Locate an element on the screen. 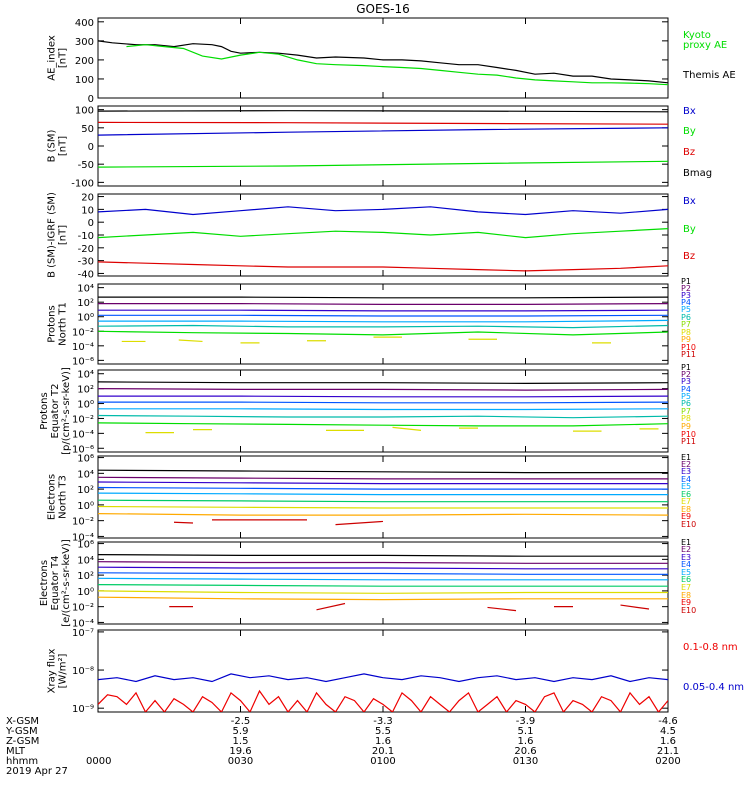  y-axis-label: Electrons is located at coordinates (52, 497).